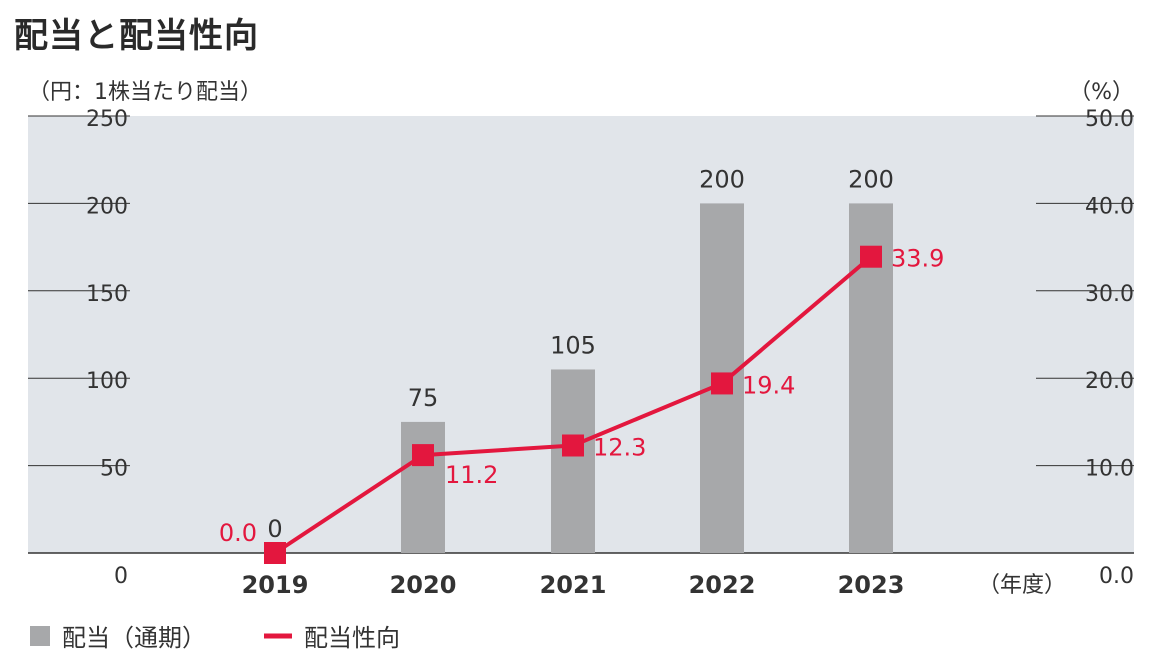 Image resolution: width=1166 pixels, height=667 pixels. Describe the element at coordinates (917, 259) in the screenshot. I see `ratio-value-label: 33.9` at that location.